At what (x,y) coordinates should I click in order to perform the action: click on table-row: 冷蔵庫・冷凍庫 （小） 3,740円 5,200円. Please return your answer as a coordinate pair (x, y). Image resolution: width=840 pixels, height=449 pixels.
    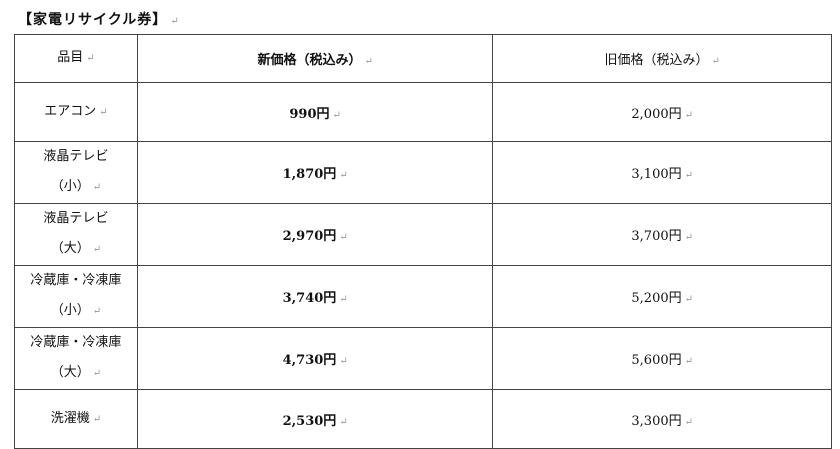
    Looking at the image, I should click on (423, 296).